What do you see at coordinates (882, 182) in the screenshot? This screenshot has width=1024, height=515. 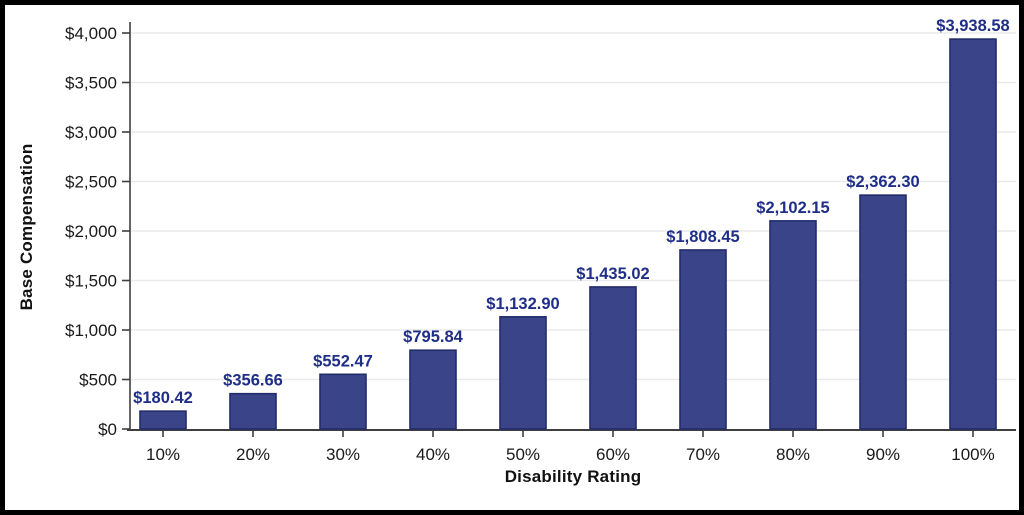 I see `bar-value-label: $2,362.30` at bounding box center [882, 182].